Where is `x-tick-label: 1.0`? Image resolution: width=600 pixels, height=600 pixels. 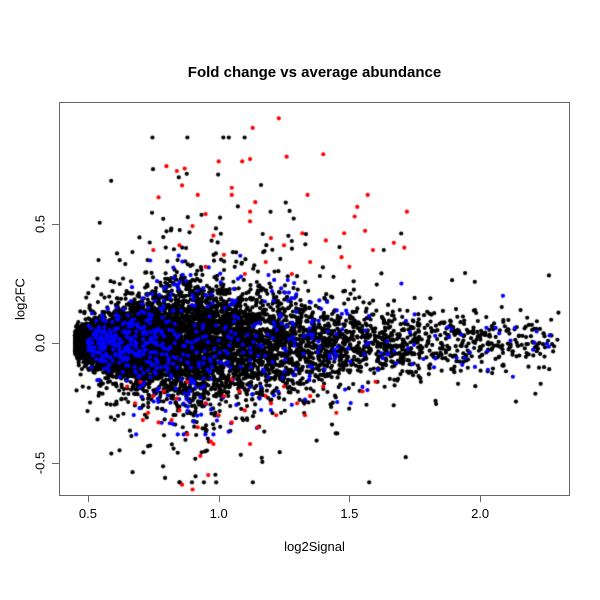 x-tick-label: 1.0 is located at coordinates (218, 513).